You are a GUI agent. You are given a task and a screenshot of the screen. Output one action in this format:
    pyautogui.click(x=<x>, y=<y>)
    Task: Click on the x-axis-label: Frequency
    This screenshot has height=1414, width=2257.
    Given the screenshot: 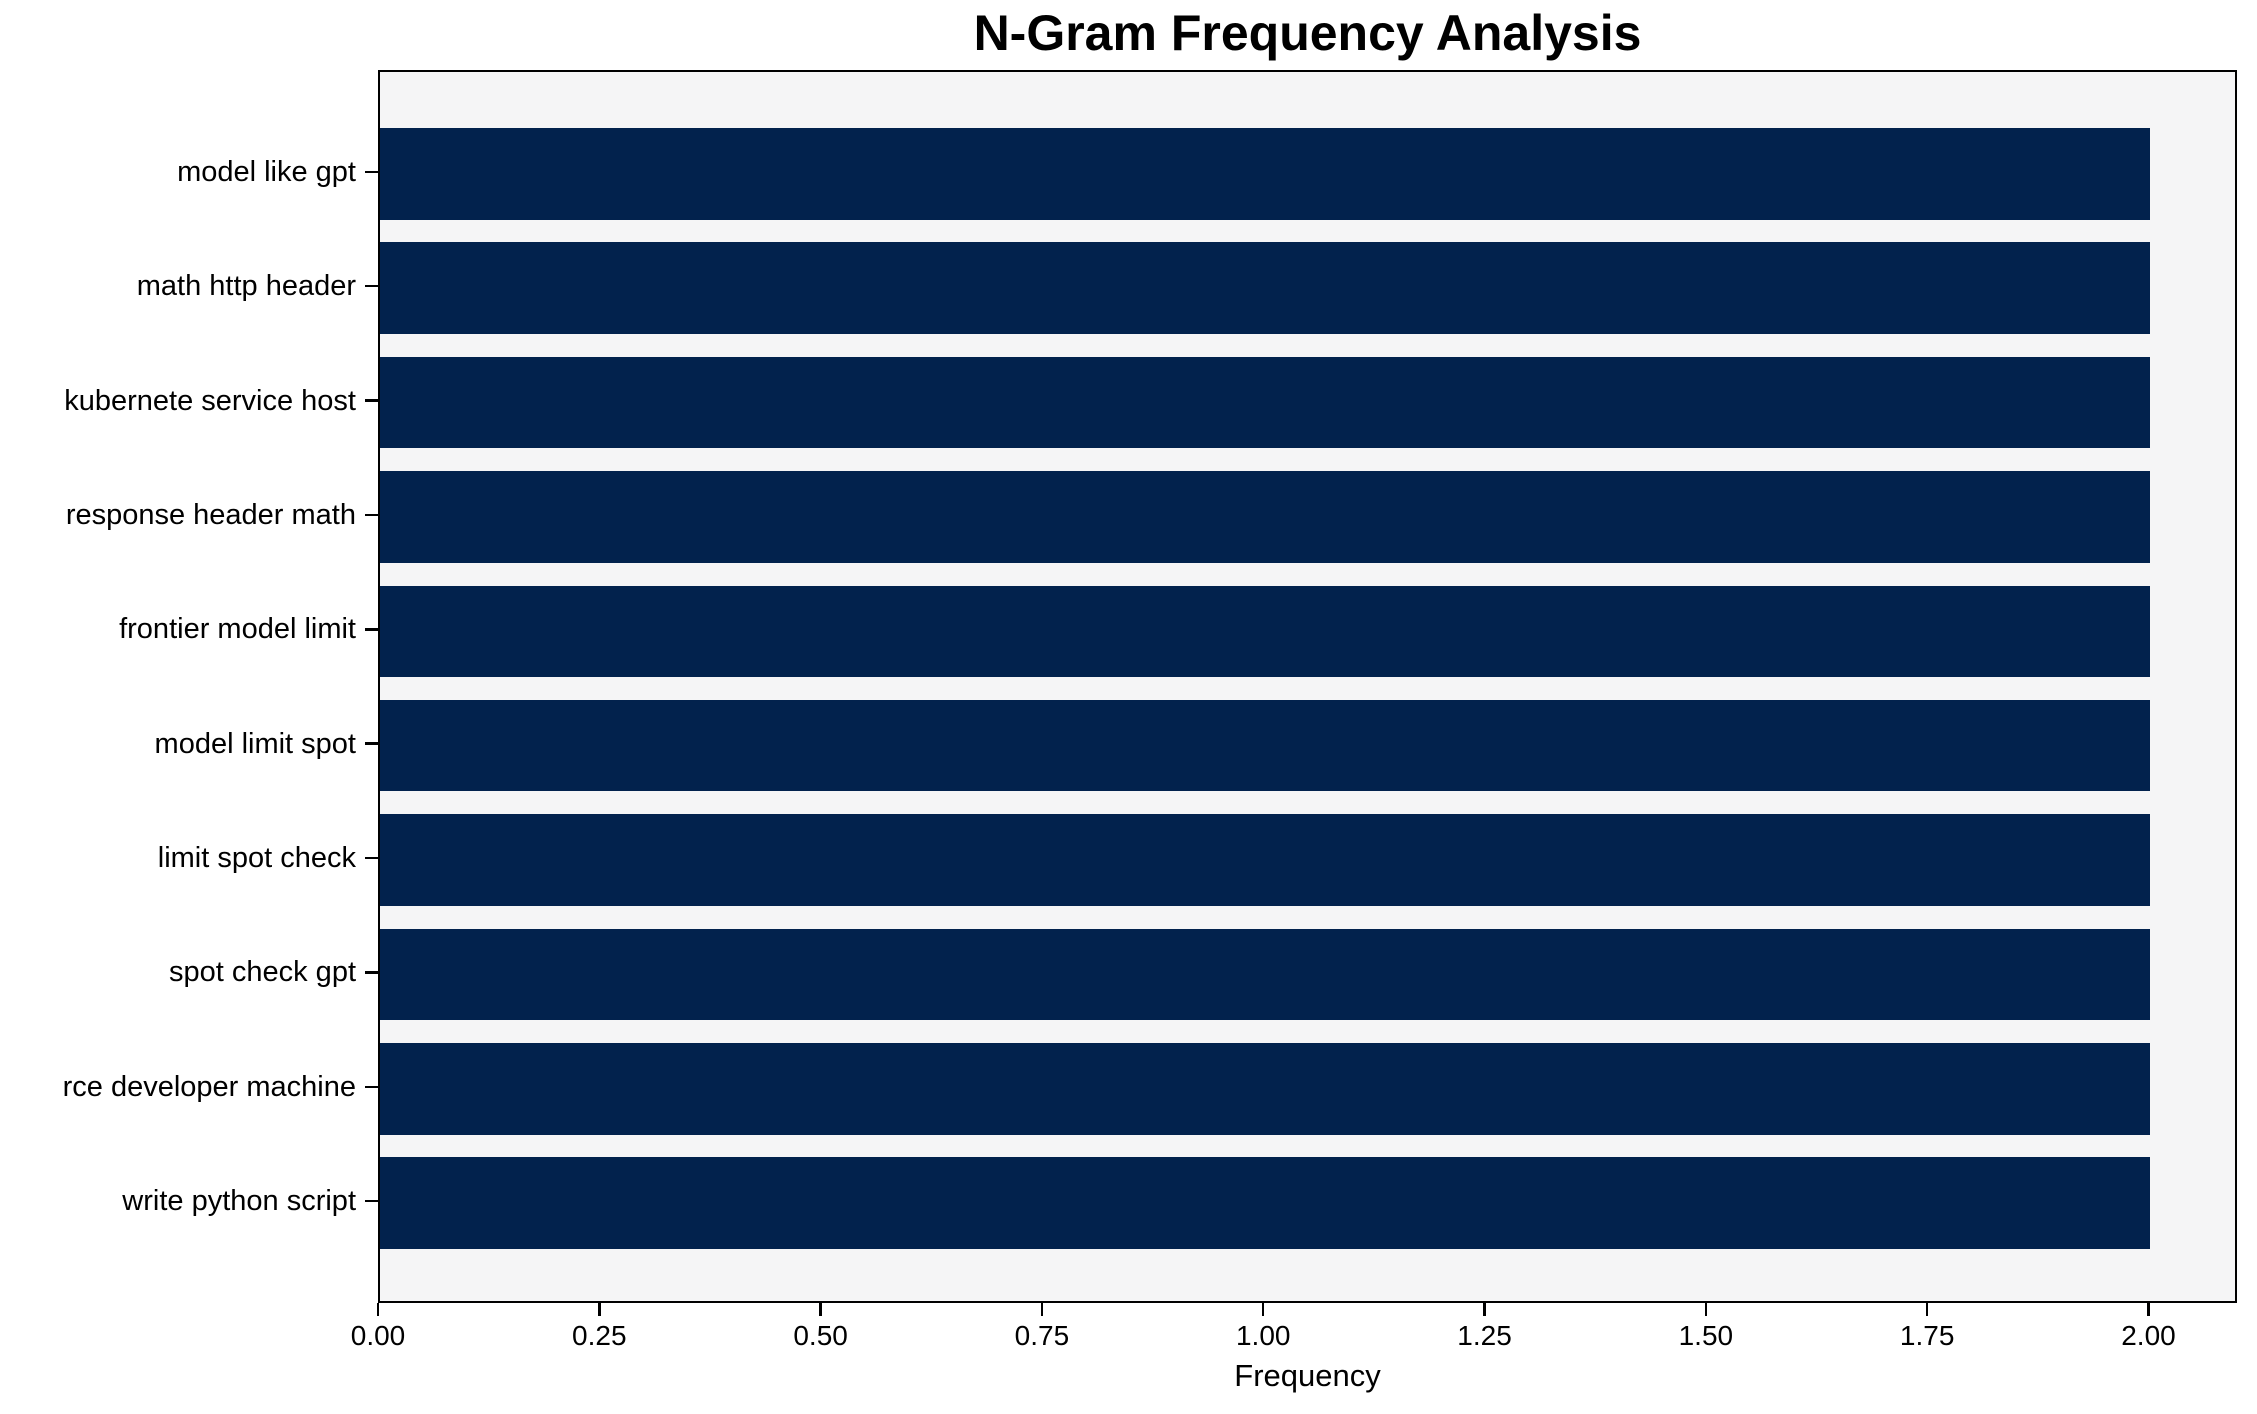 What is the action you would take?
    pyautogui.click(x=1307, y=1375)
    